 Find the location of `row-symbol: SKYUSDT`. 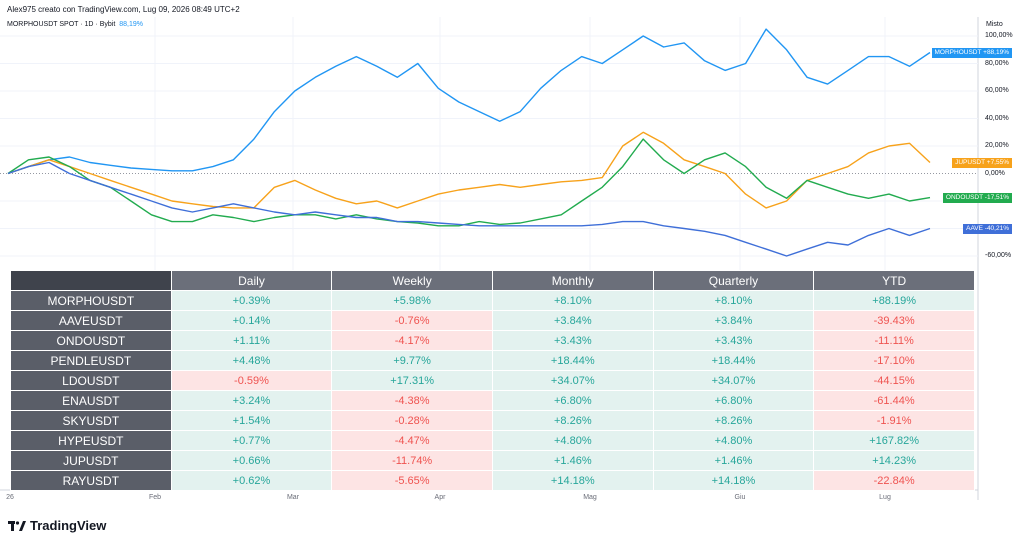

row-symbol: SKYUSDT is located at coordinates (91, 420).